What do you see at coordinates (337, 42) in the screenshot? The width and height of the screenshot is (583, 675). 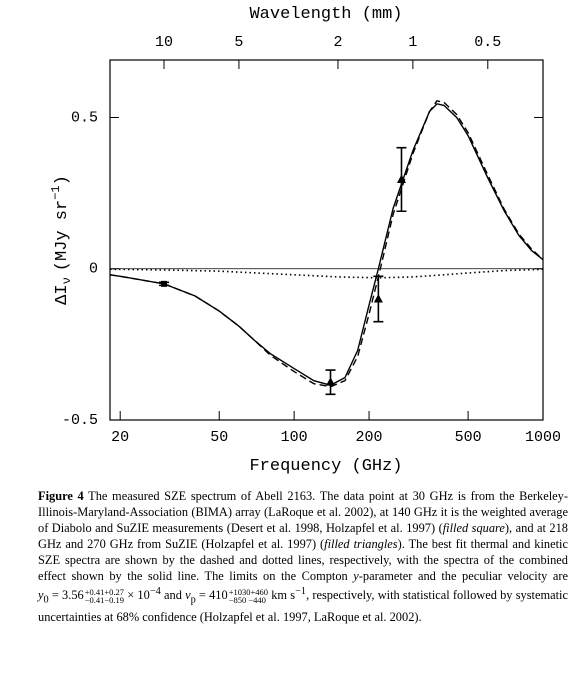 I see `x2-tick-label: 2` at bounding box center [337, 42].